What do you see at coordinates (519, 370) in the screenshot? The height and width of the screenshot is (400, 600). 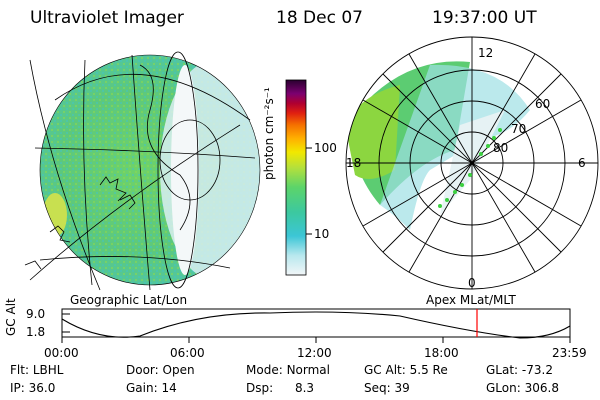 I see `status-glat: GLat: -73.2` at bounding box center [519, 370].